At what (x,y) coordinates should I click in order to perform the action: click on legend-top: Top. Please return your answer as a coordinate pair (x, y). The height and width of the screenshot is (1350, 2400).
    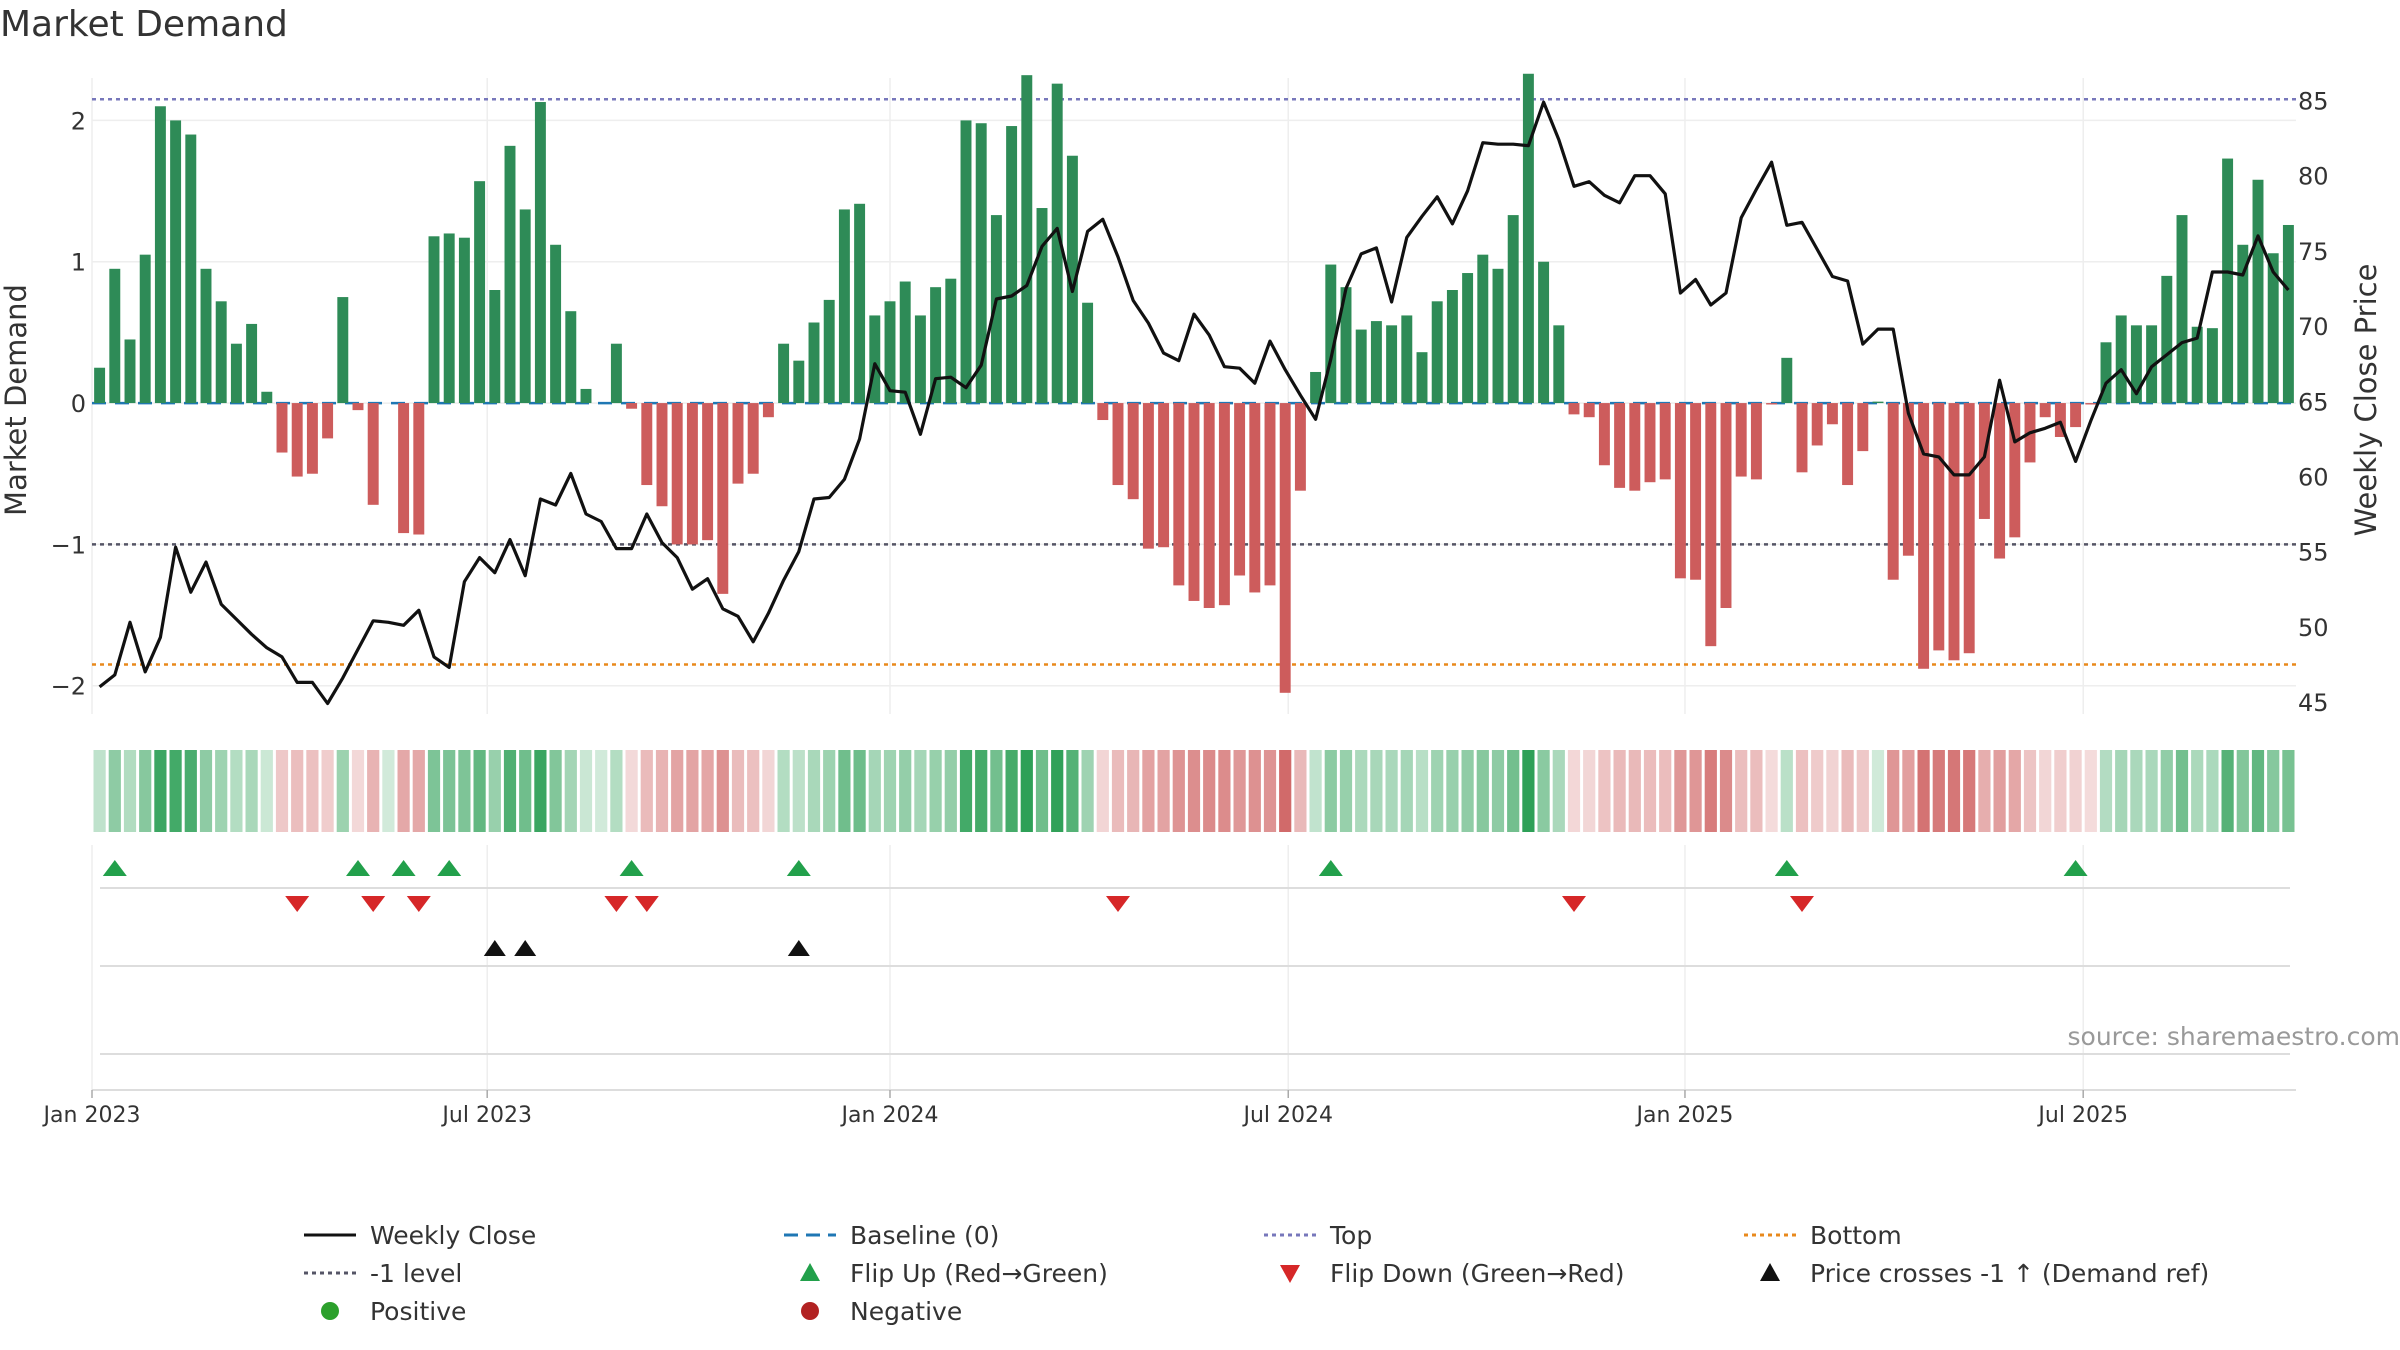
    Looking at the image, I should click on (1316, 1235).